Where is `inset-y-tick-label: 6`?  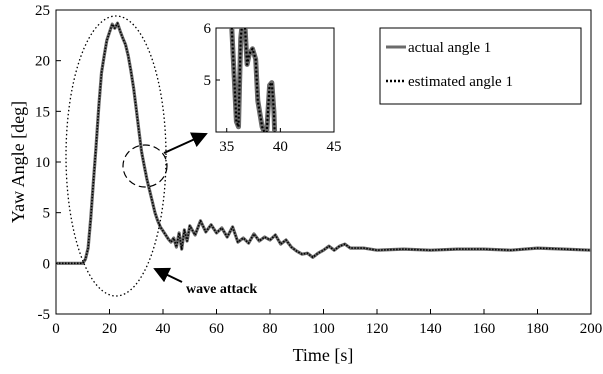
inset-y-tick-label: 6 is located at coordinates (208, 29).